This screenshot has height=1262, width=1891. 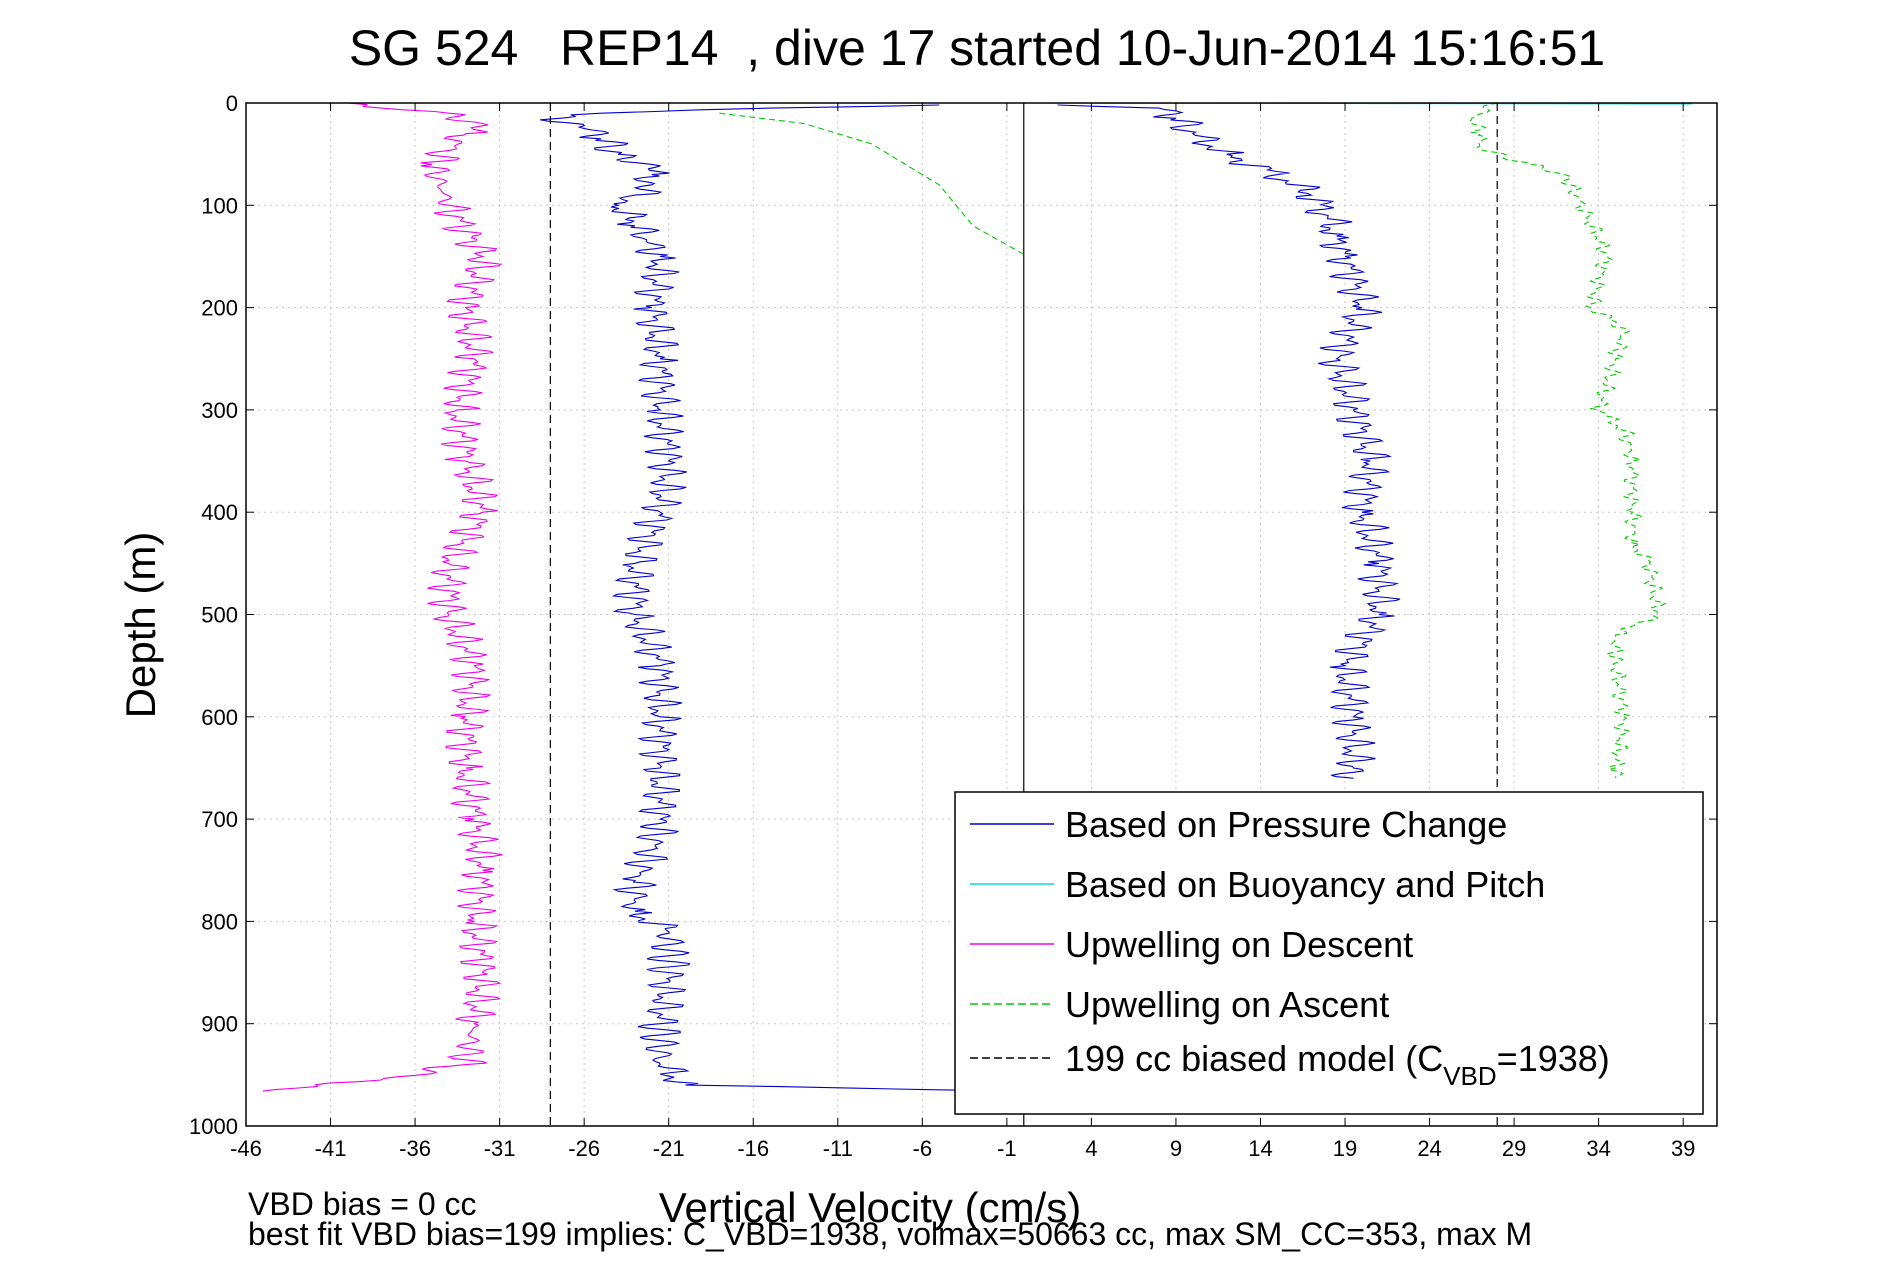 What do you see at coordinates (140, 625) in the screenshot?
I see `y-axis-label: Depth (m)` at bounding box center [140, 625].